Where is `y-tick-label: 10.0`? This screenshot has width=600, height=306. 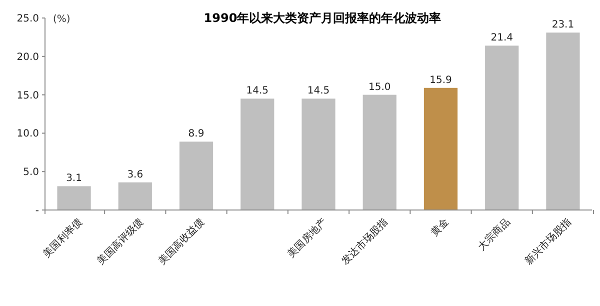
y-tick-label: 10.0 is located at coordinates (27, 134).